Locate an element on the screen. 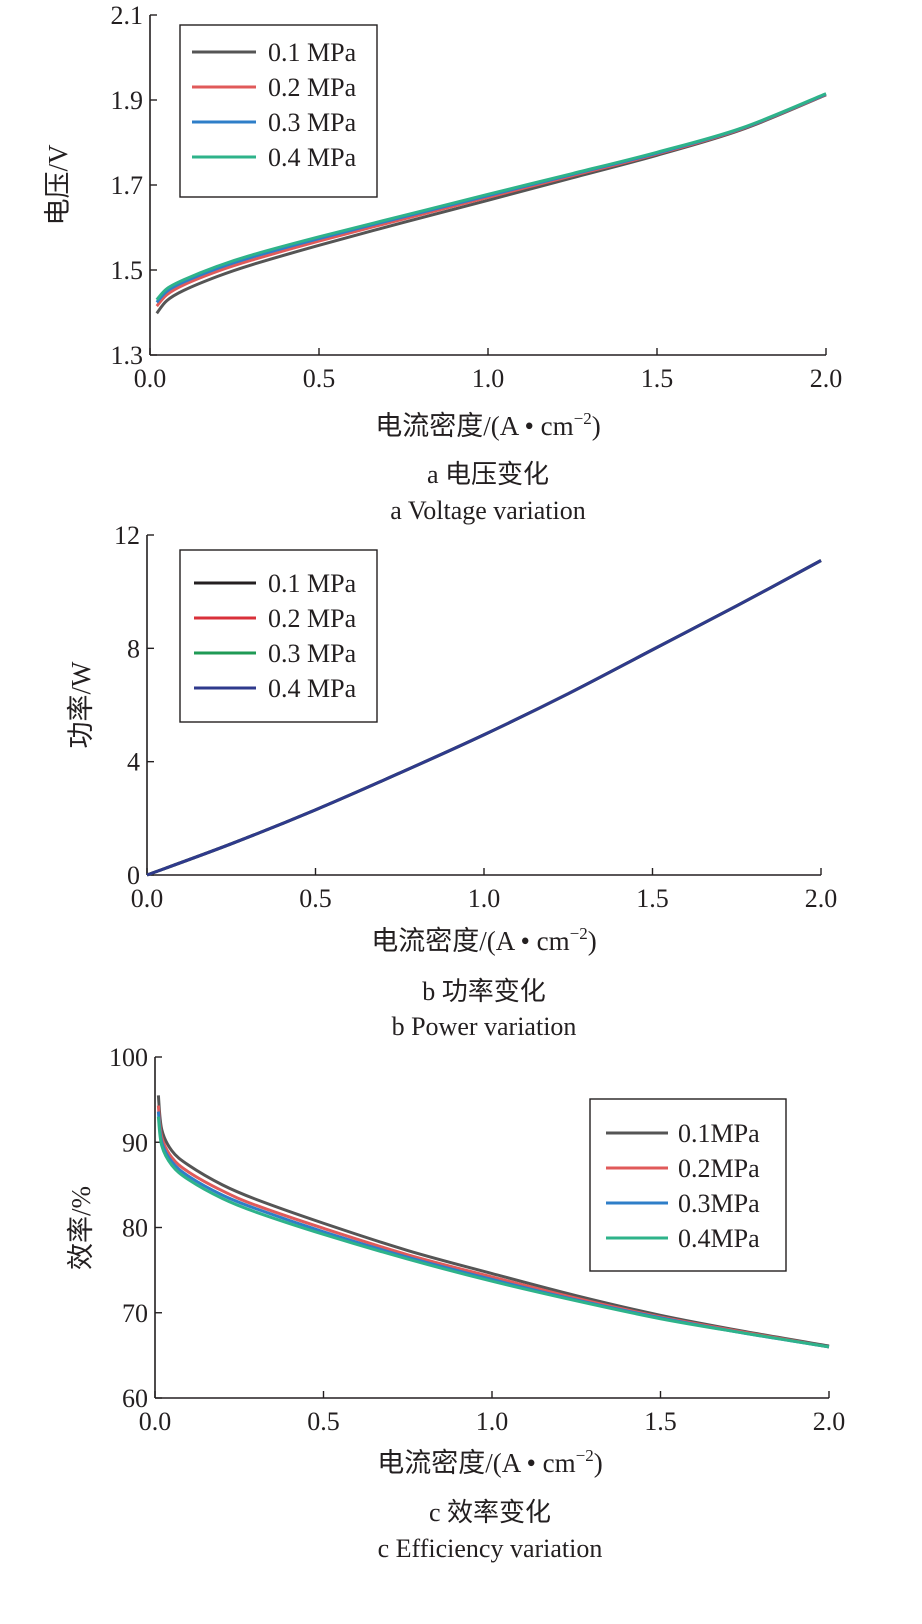  power-caption-cn: b 功率变化 is located at coordinates (484, 991).